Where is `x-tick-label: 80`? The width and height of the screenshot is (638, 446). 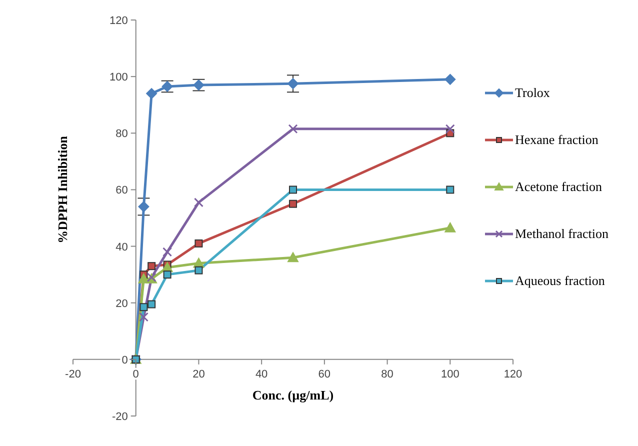 x-tick-label: 80 is located at coordinates (387, 374).